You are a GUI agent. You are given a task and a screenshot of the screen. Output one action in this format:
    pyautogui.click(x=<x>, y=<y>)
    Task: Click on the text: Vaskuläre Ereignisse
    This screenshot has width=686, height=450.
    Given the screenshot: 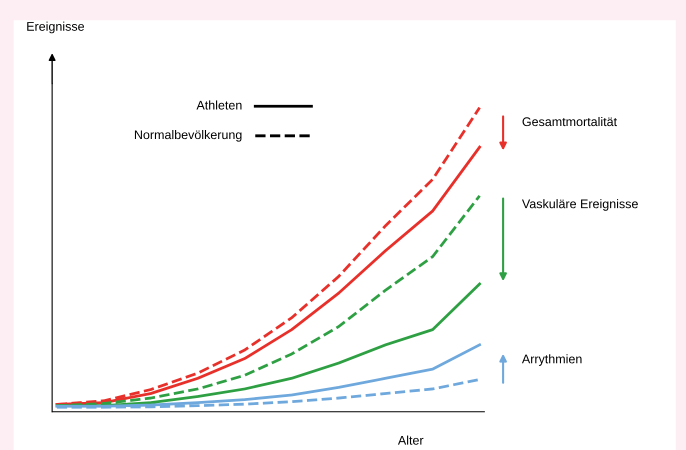 What is the action you would take?
    pyautogui.click(x=580, y=205)
    